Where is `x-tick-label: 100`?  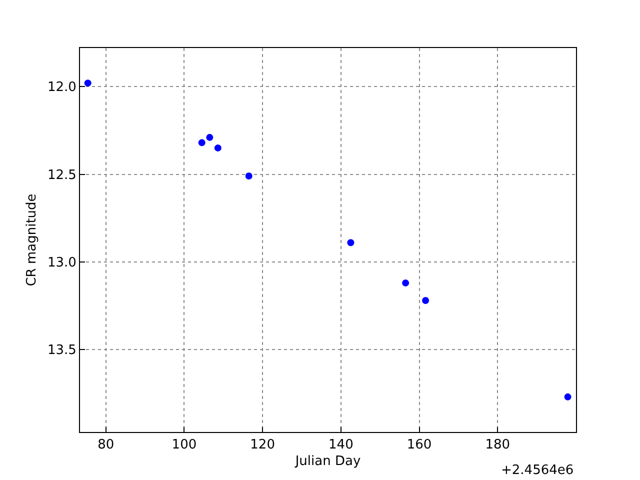
x-tick-label: 100 is located at coordinates (184, 445).